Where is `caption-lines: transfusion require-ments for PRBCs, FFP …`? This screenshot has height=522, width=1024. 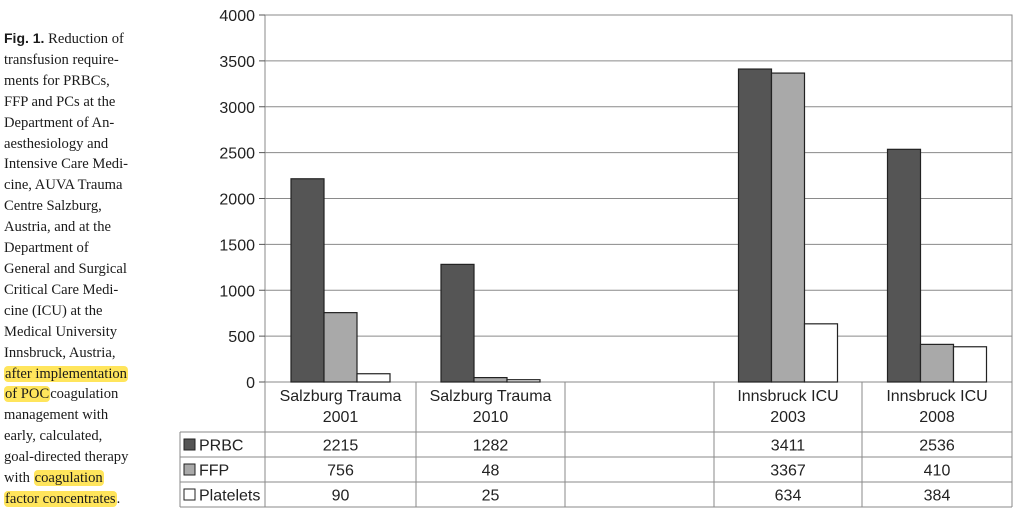
caption-lines: transfusion require-ments for PRBCs, FFP … is located at coordinates (79, 207).